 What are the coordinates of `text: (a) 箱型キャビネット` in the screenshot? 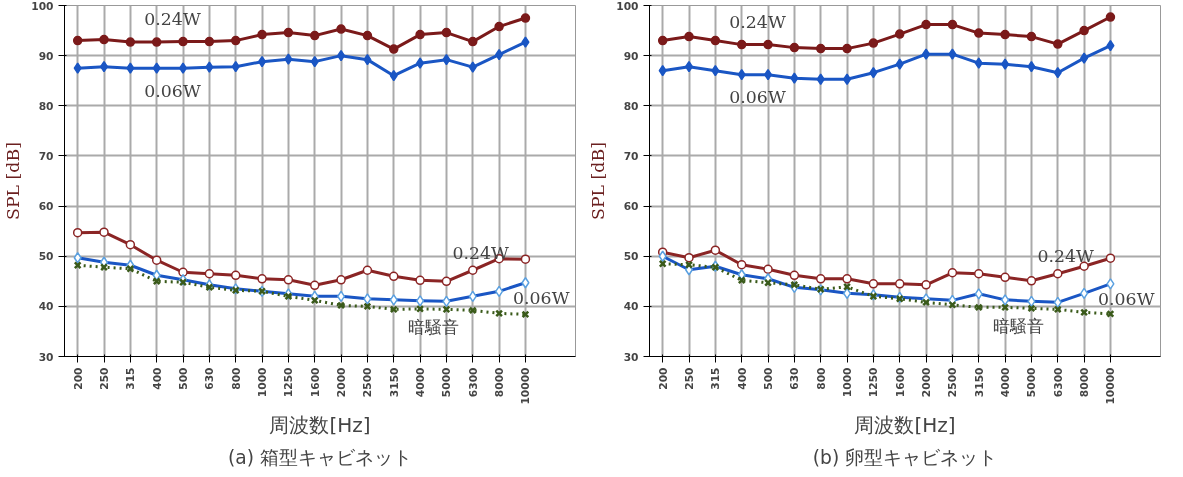 It's located at (320, 457).